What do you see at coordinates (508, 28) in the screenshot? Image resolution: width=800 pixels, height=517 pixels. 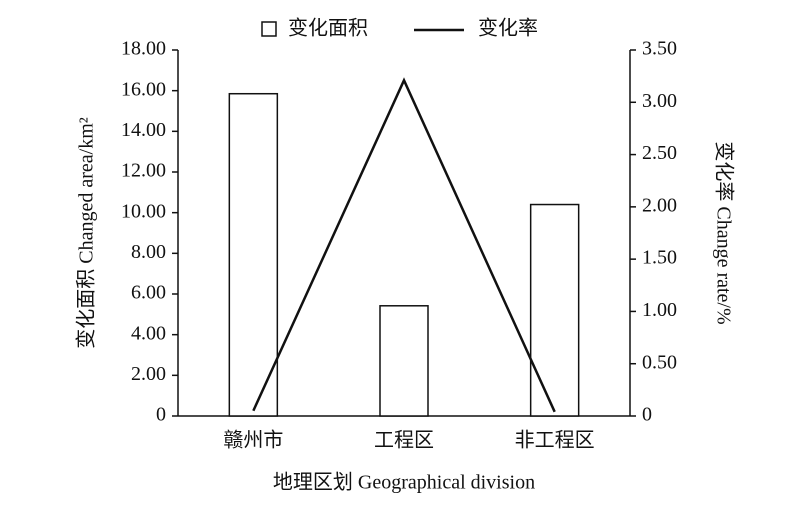 I see `legend-label: 变化率` at bounding box center [508, 28].